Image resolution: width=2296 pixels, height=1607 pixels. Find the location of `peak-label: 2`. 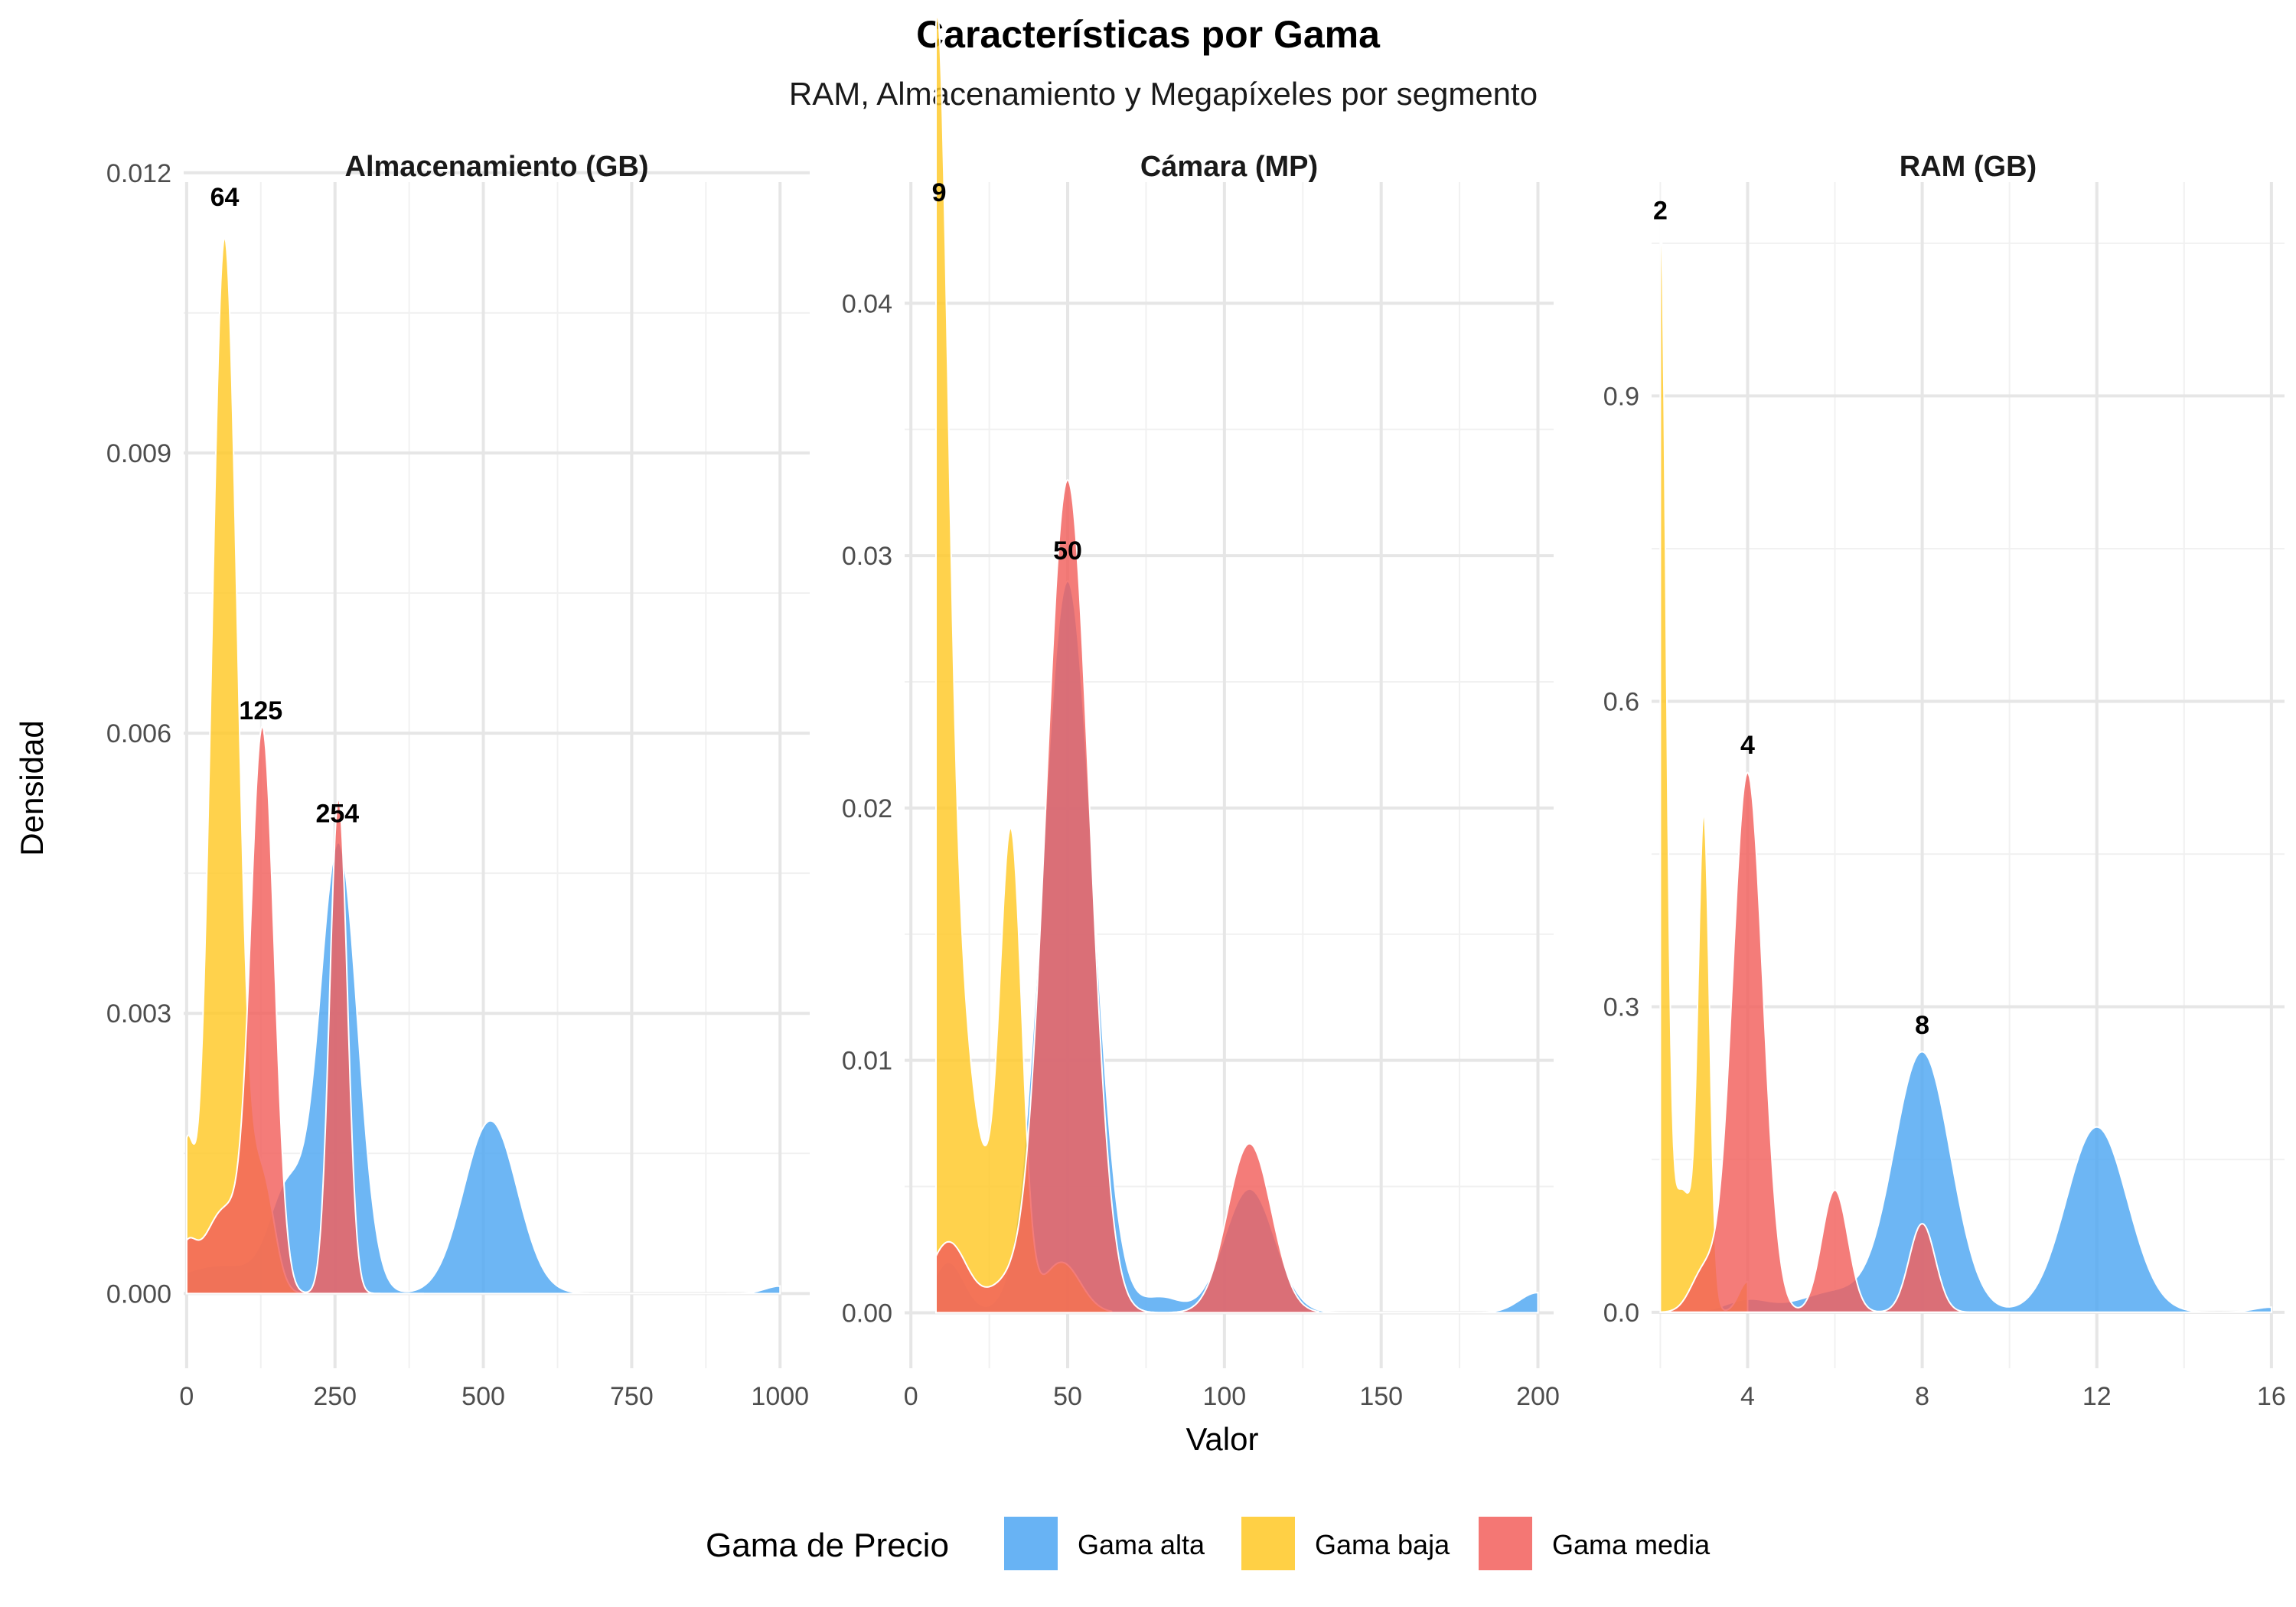

peak-label: 2 is located at coordinates (1660, 211).